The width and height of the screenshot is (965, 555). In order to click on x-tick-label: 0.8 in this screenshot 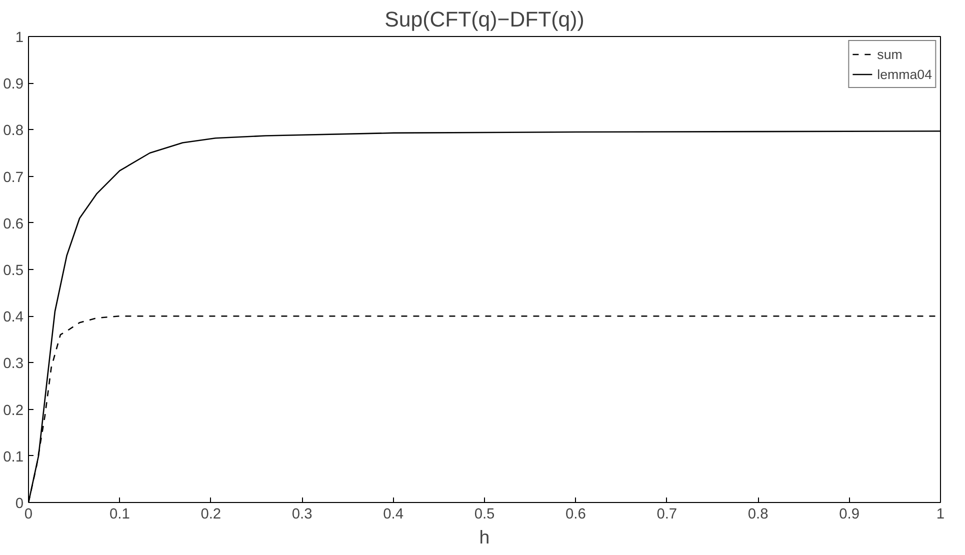, I will do `click(758, 514)`.